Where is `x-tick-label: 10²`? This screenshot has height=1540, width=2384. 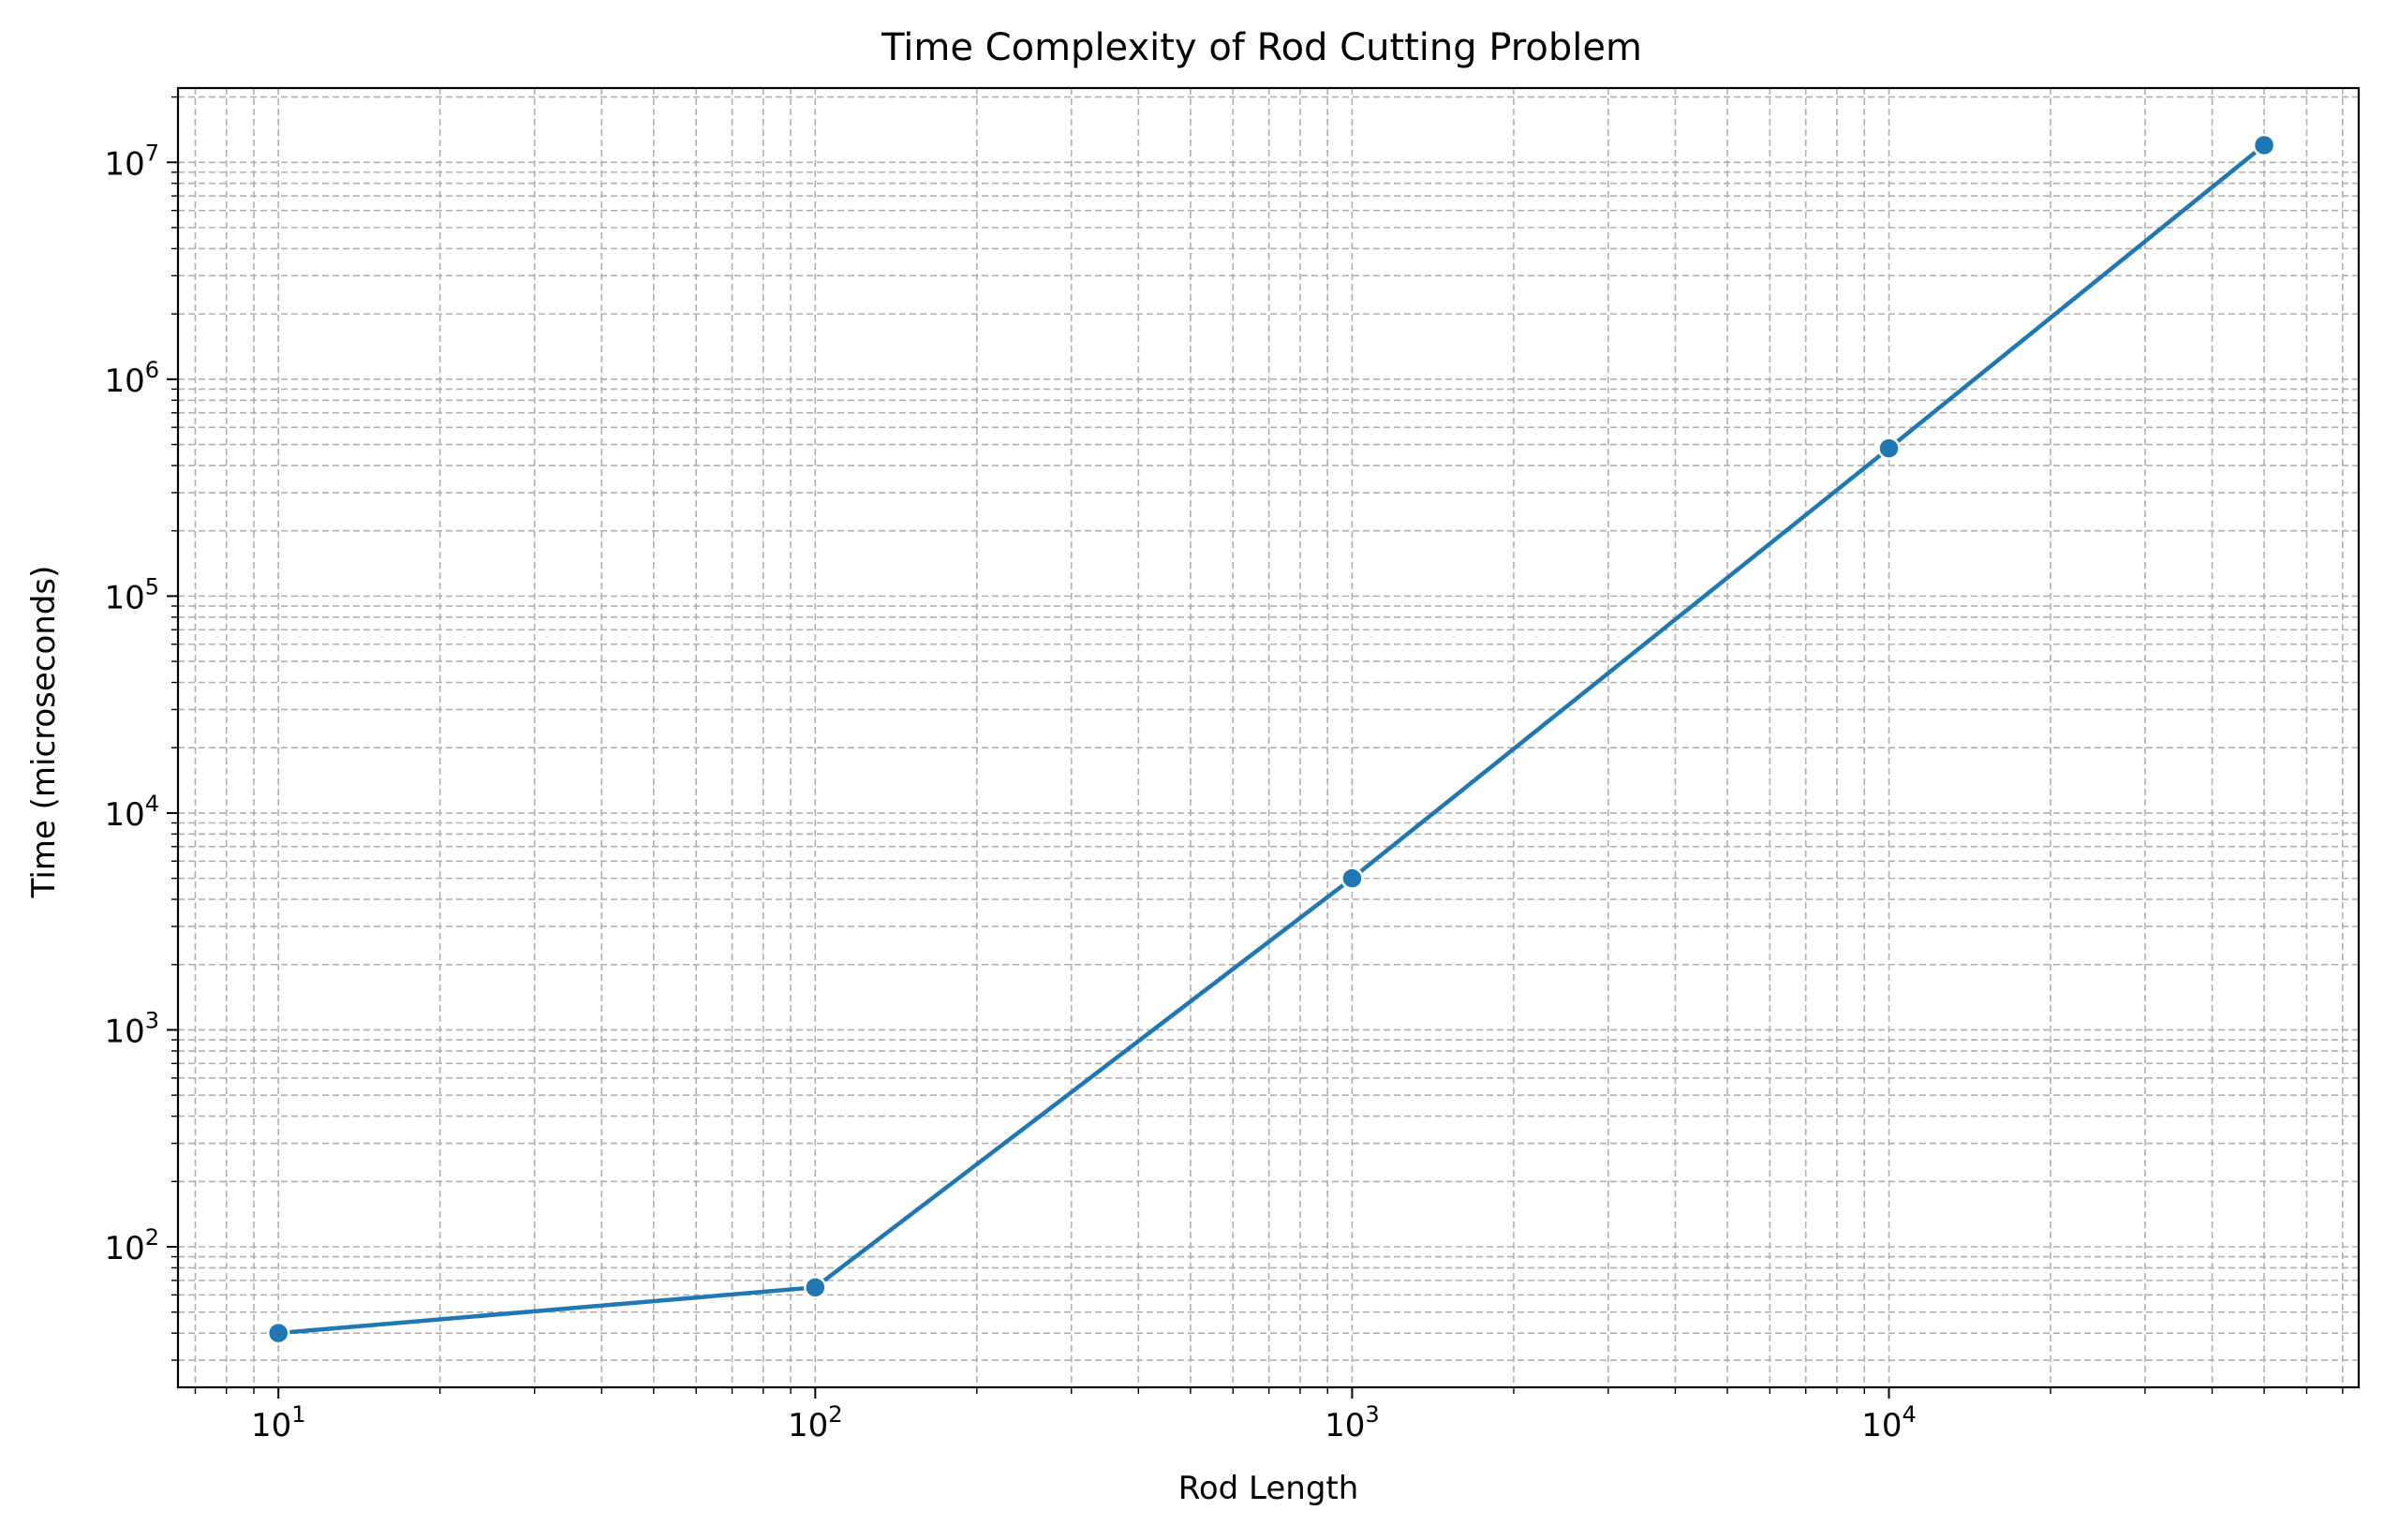 x-tick-label: 10² is located at coordinates (815, 1422).